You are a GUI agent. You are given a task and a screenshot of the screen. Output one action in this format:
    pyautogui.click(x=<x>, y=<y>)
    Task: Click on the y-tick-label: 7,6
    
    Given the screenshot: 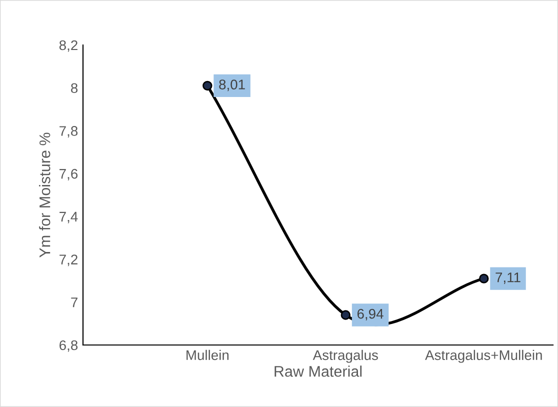 What is the action you would take?
    pyautogui.click(x=69, y=174)
    